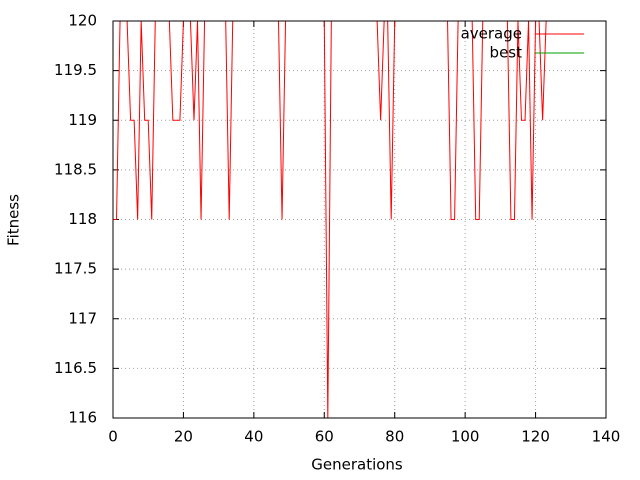  Describe the element at coordinates (75, 368) in the screenshot. I see `y-tick-label: 116.5` at that location.